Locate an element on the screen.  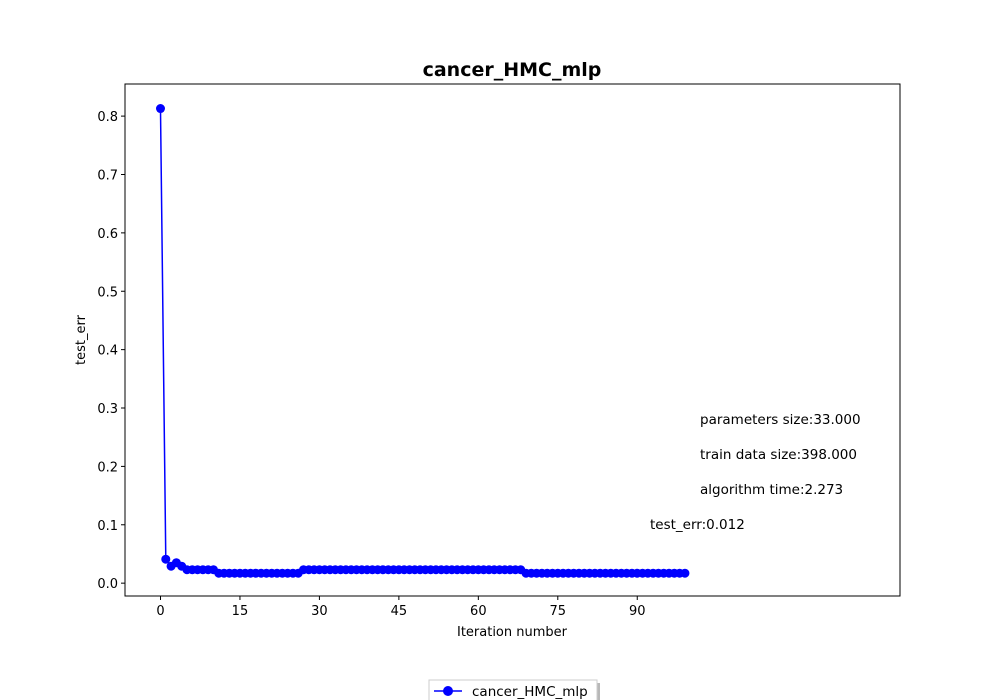
x-tick-label: 60 is located at coordinates (478, 611).